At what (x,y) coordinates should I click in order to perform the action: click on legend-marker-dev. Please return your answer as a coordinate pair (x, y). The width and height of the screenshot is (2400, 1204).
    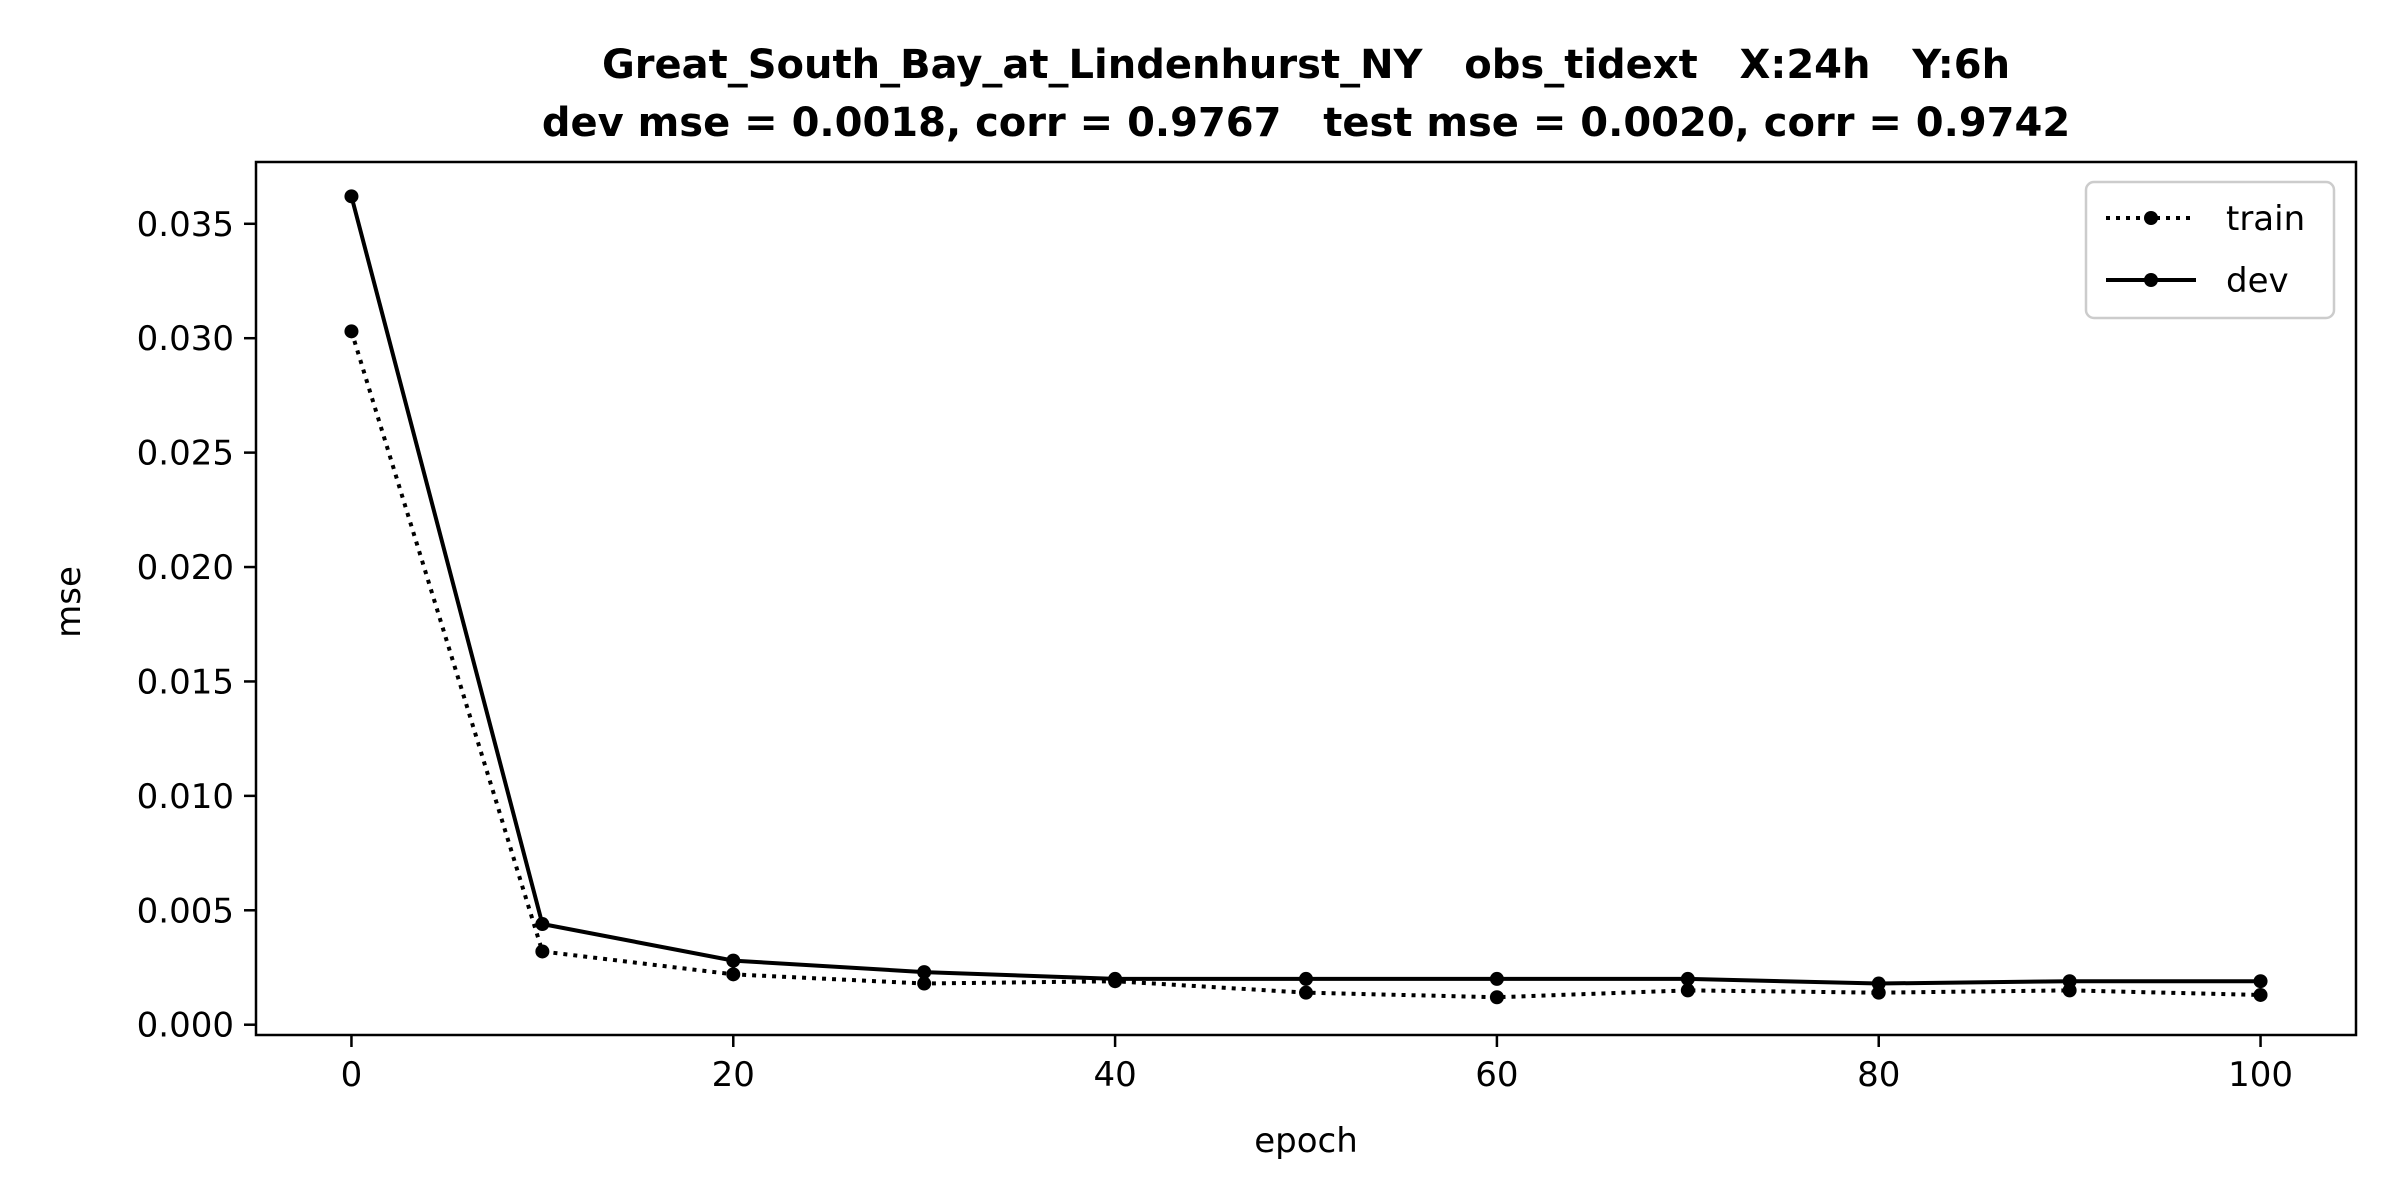
    Looking at the image, I should click on (2151, 280).